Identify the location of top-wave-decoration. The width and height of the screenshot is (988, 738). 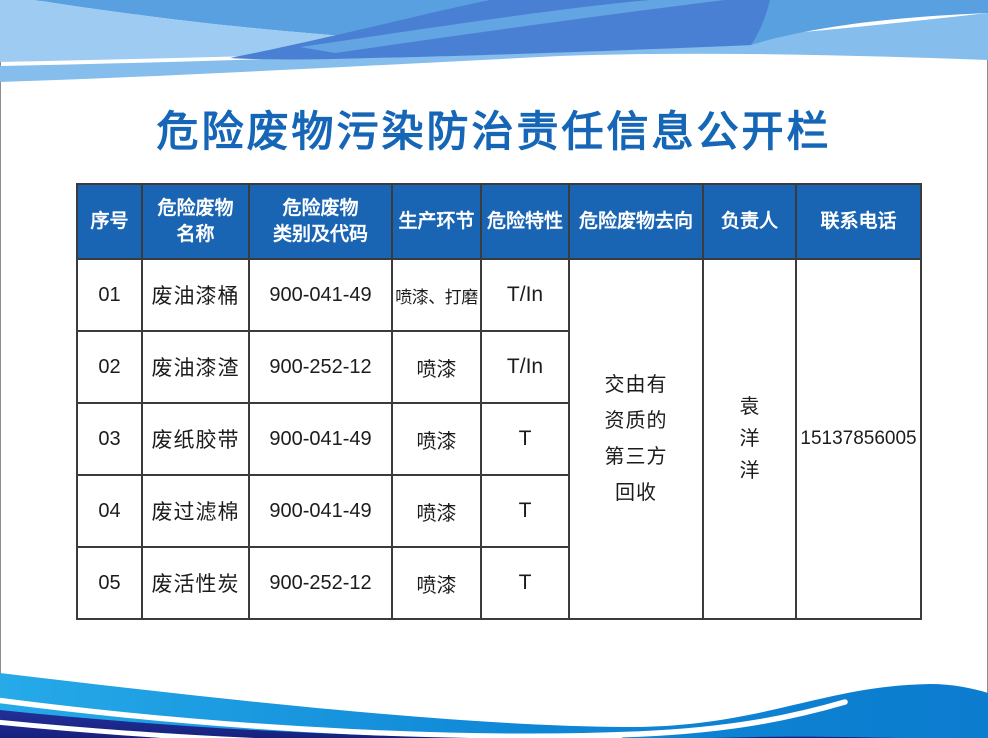
(494, 41).